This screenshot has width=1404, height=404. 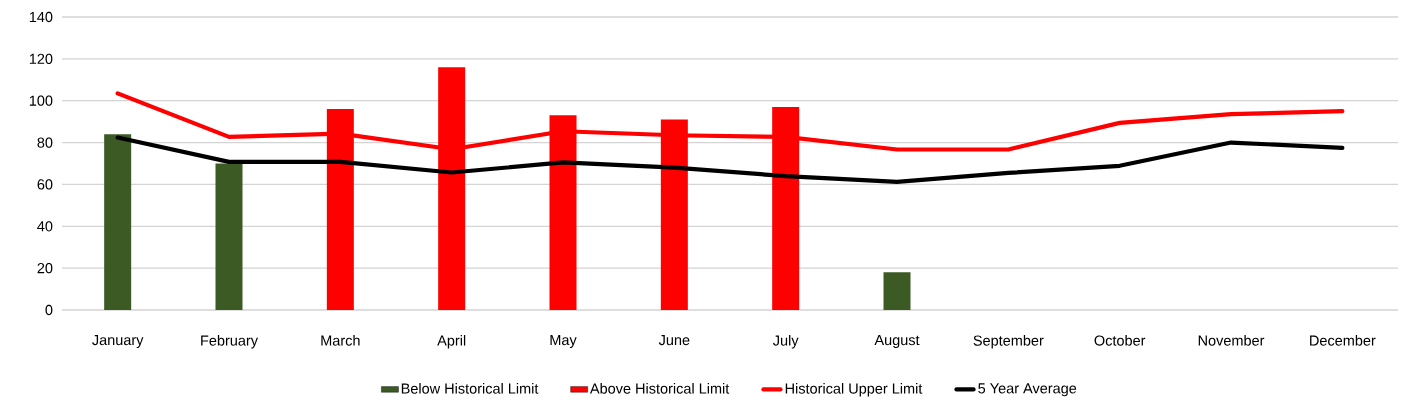 I want to click on x-tick-label: November, so click(x=1231, y=340).